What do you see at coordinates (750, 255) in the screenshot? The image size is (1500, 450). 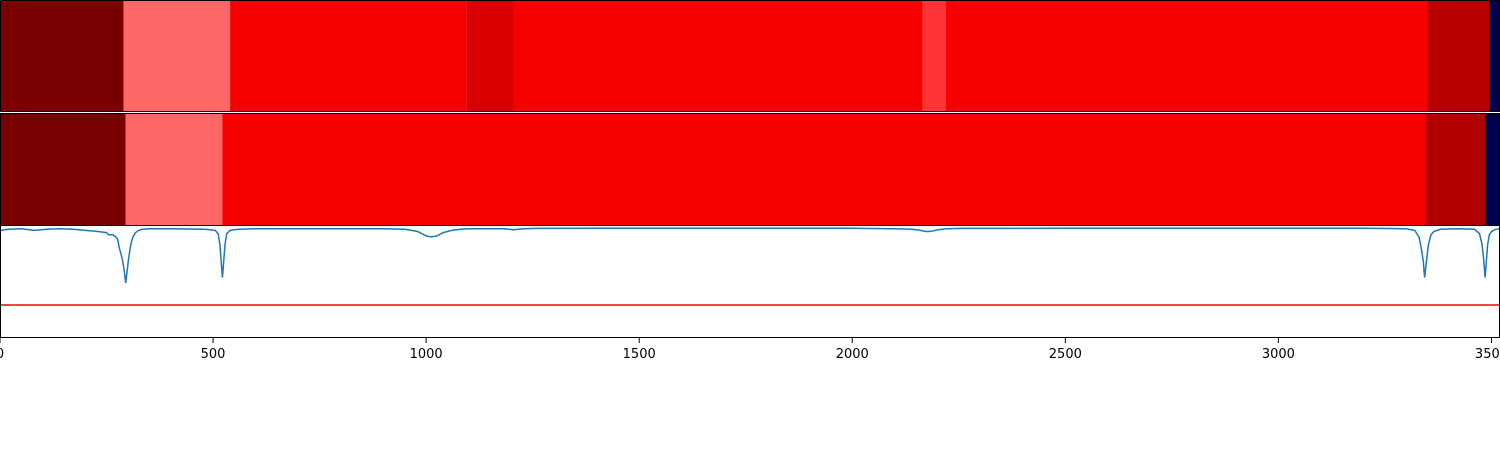 I see `series-line` at bounding box center [750, 255].